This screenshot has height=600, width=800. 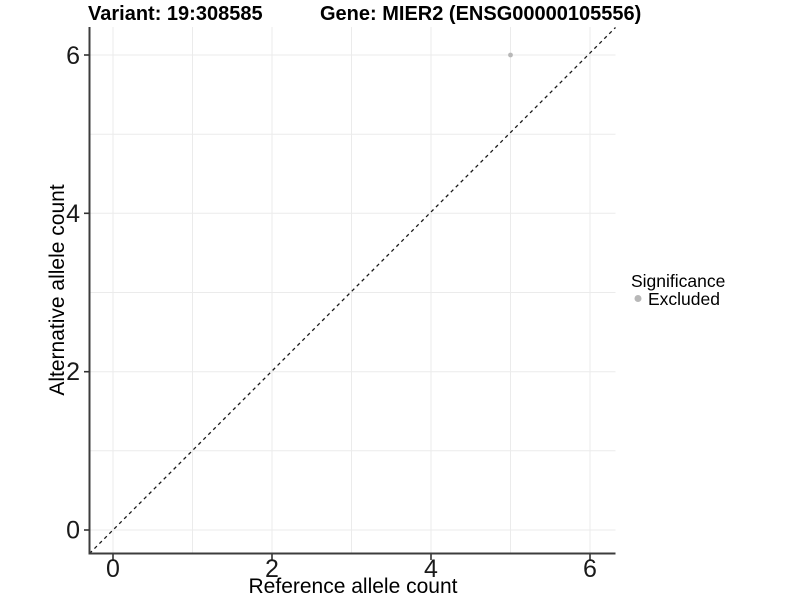 I want to click on legend-item-label: Excluded, so click(x=684, y=299).